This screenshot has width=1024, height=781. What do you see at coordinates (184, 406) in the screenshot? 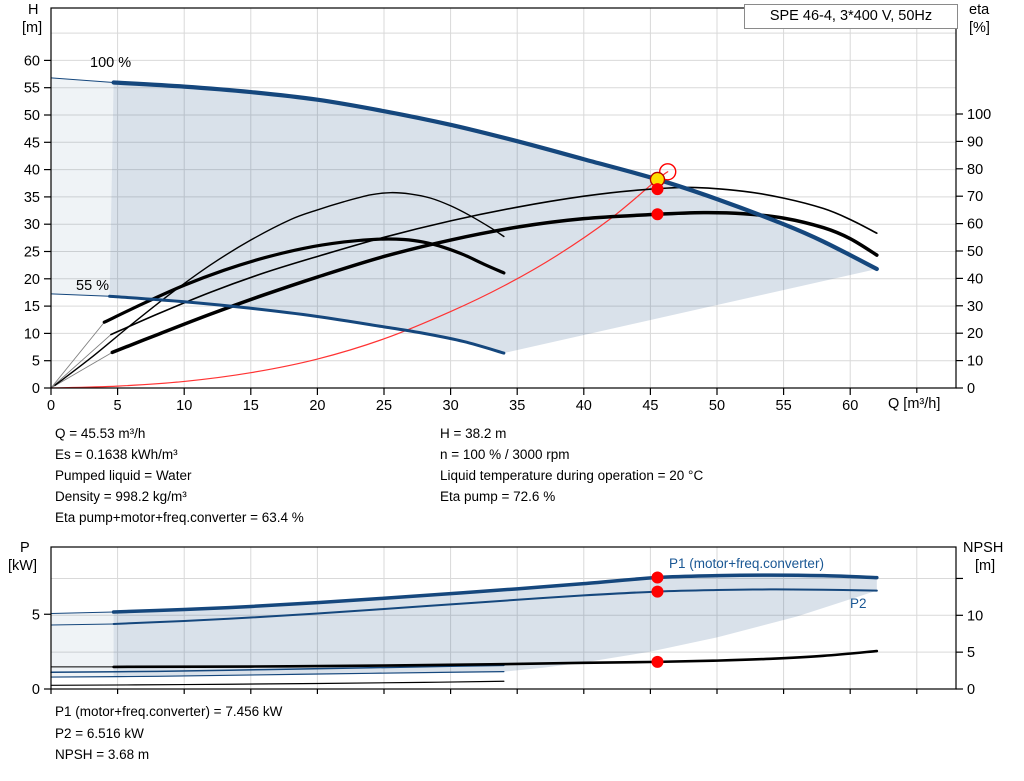
I see `tick-label-x: 10` at bounding box center [184, 406].